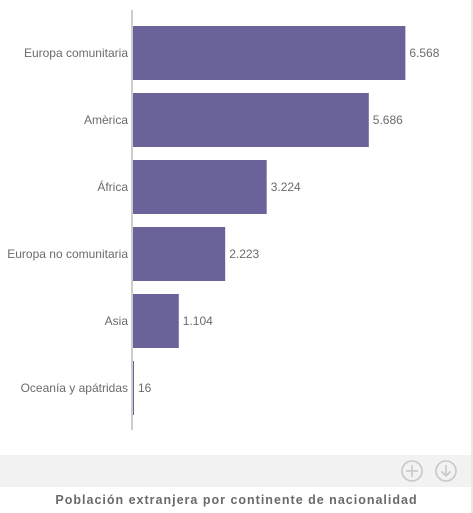 The height and width of the screenshot is (513, 473). I want to click on value-label-5: 16, so click(145, 388).